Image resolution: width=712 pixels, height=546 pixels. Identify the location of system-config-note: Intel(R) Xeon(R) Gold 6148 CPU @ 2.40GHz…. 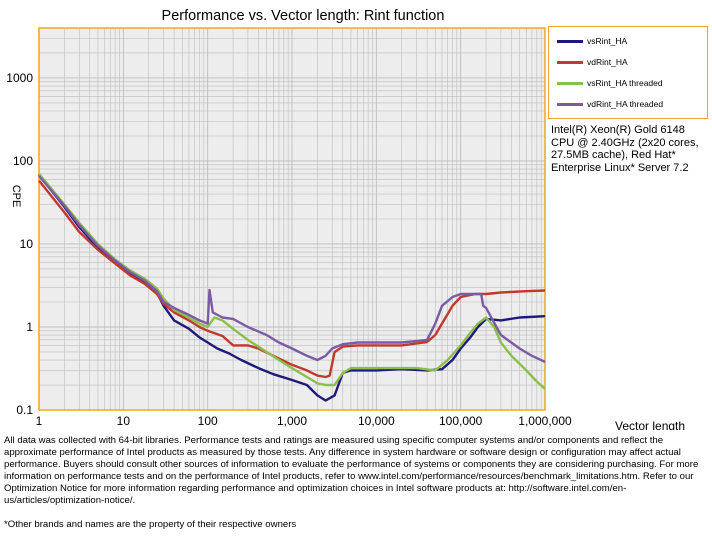
(625, 149).